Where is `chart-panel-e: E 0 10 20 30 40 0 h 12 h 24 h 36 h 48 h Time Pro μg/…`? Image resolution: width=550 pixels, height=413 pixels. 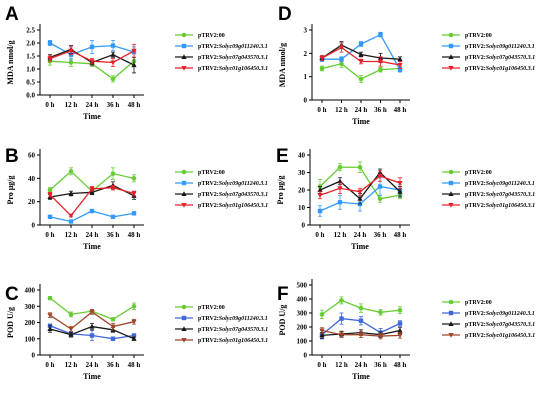 chart-panel-e: E 0 10 20 30 40 0 h 12 h 24 h 36 h 48 h Time Pro μg/… is located at coordinates (405, 198).